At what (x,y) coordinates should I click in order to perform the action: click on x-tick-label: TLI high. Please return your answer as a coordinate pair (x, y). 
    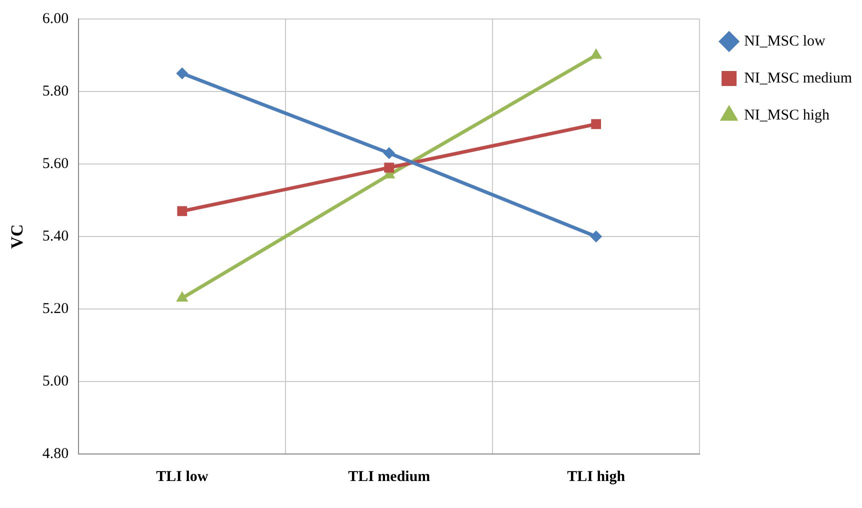
    Looking at the image, I should click on (596, 476).